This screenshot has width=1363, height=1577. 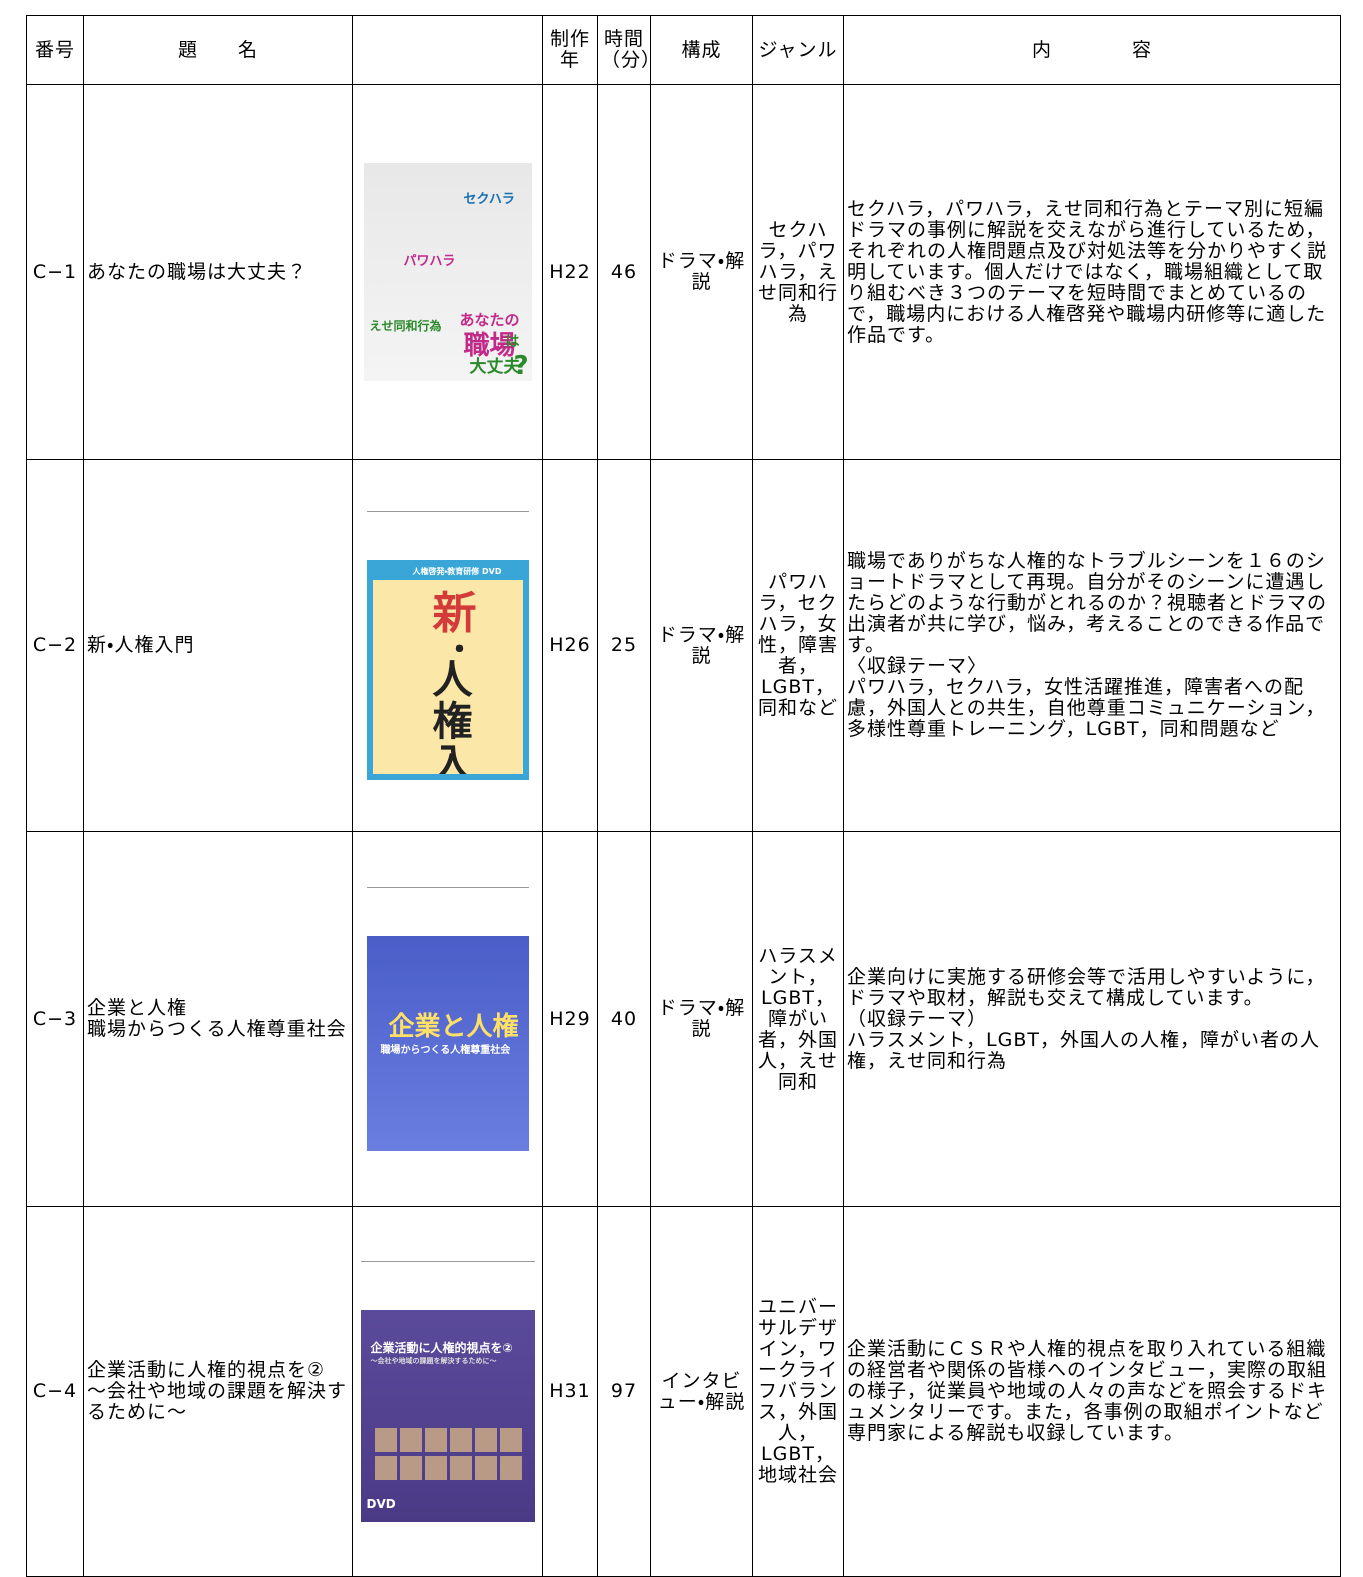 What do you see at coordinates (798, 272) in the screenshot?
I see `genre-cell: セクハラ，パワハラ，えせ同和行為` at bounding box center [798, 272].